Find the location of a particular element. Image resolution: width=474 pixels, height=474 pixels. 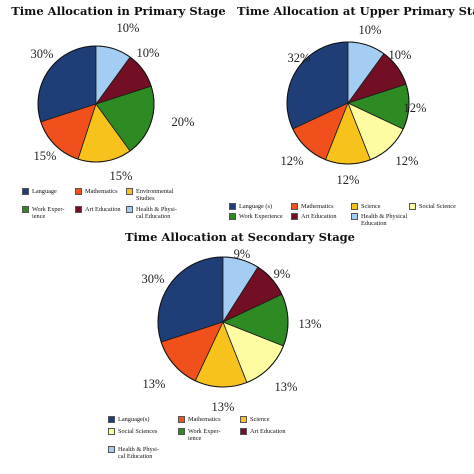

chart-title: Time Allocation at Upper Primary Stage is located at coordinates (355, 11).